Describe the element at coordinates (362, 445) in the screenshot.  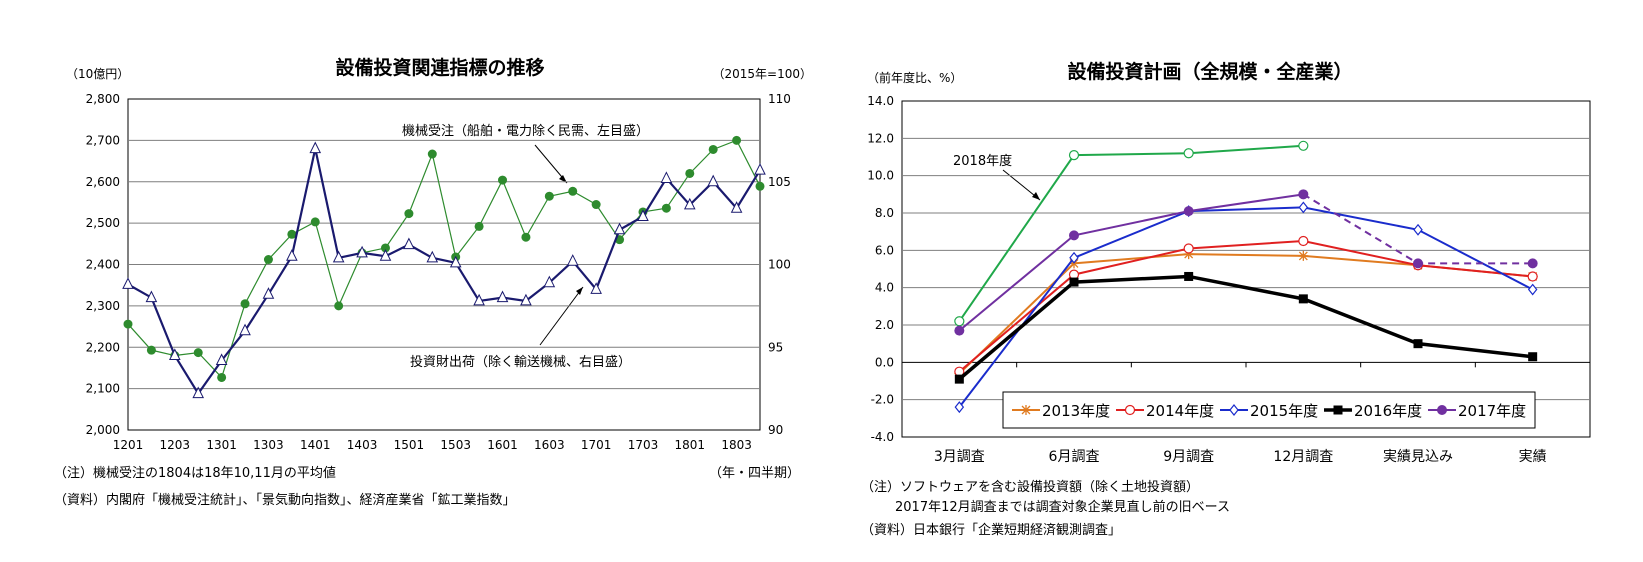
I see `left-x-tick-label: 1403` at that location.